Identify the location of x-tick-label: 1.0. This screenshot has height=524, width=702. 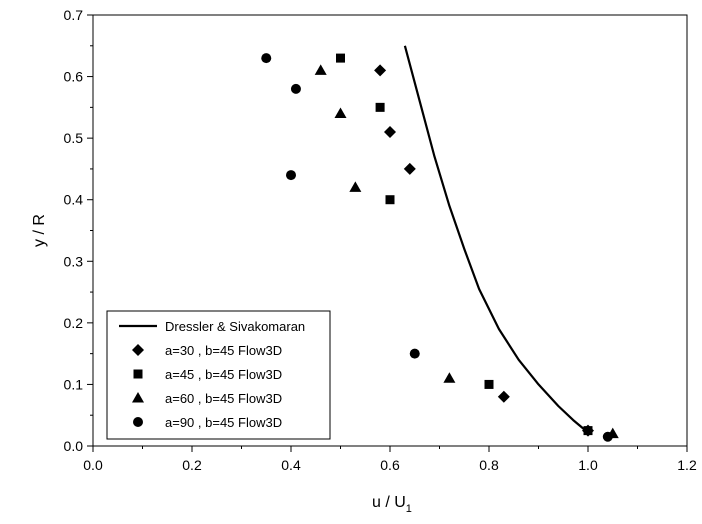
(588, 465).